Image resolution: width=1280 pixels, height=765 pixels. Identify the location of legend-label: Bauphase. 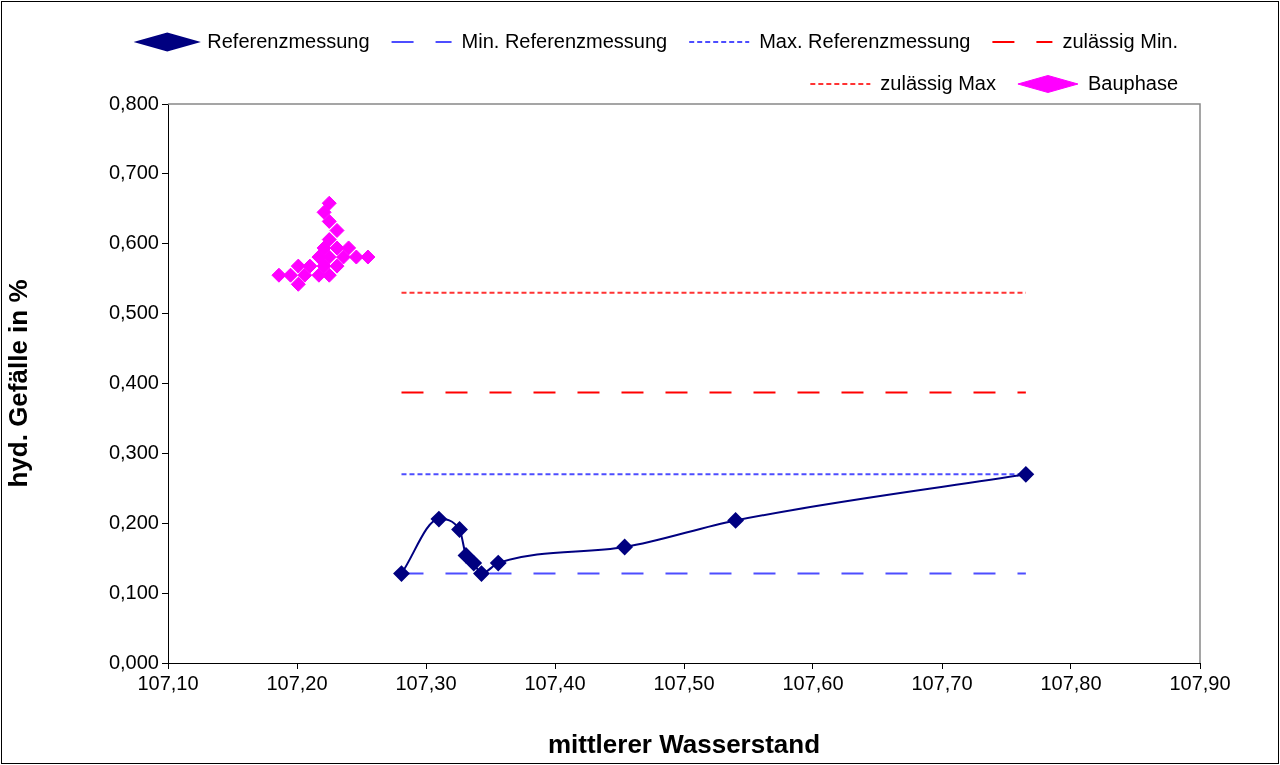
(1132, 82).